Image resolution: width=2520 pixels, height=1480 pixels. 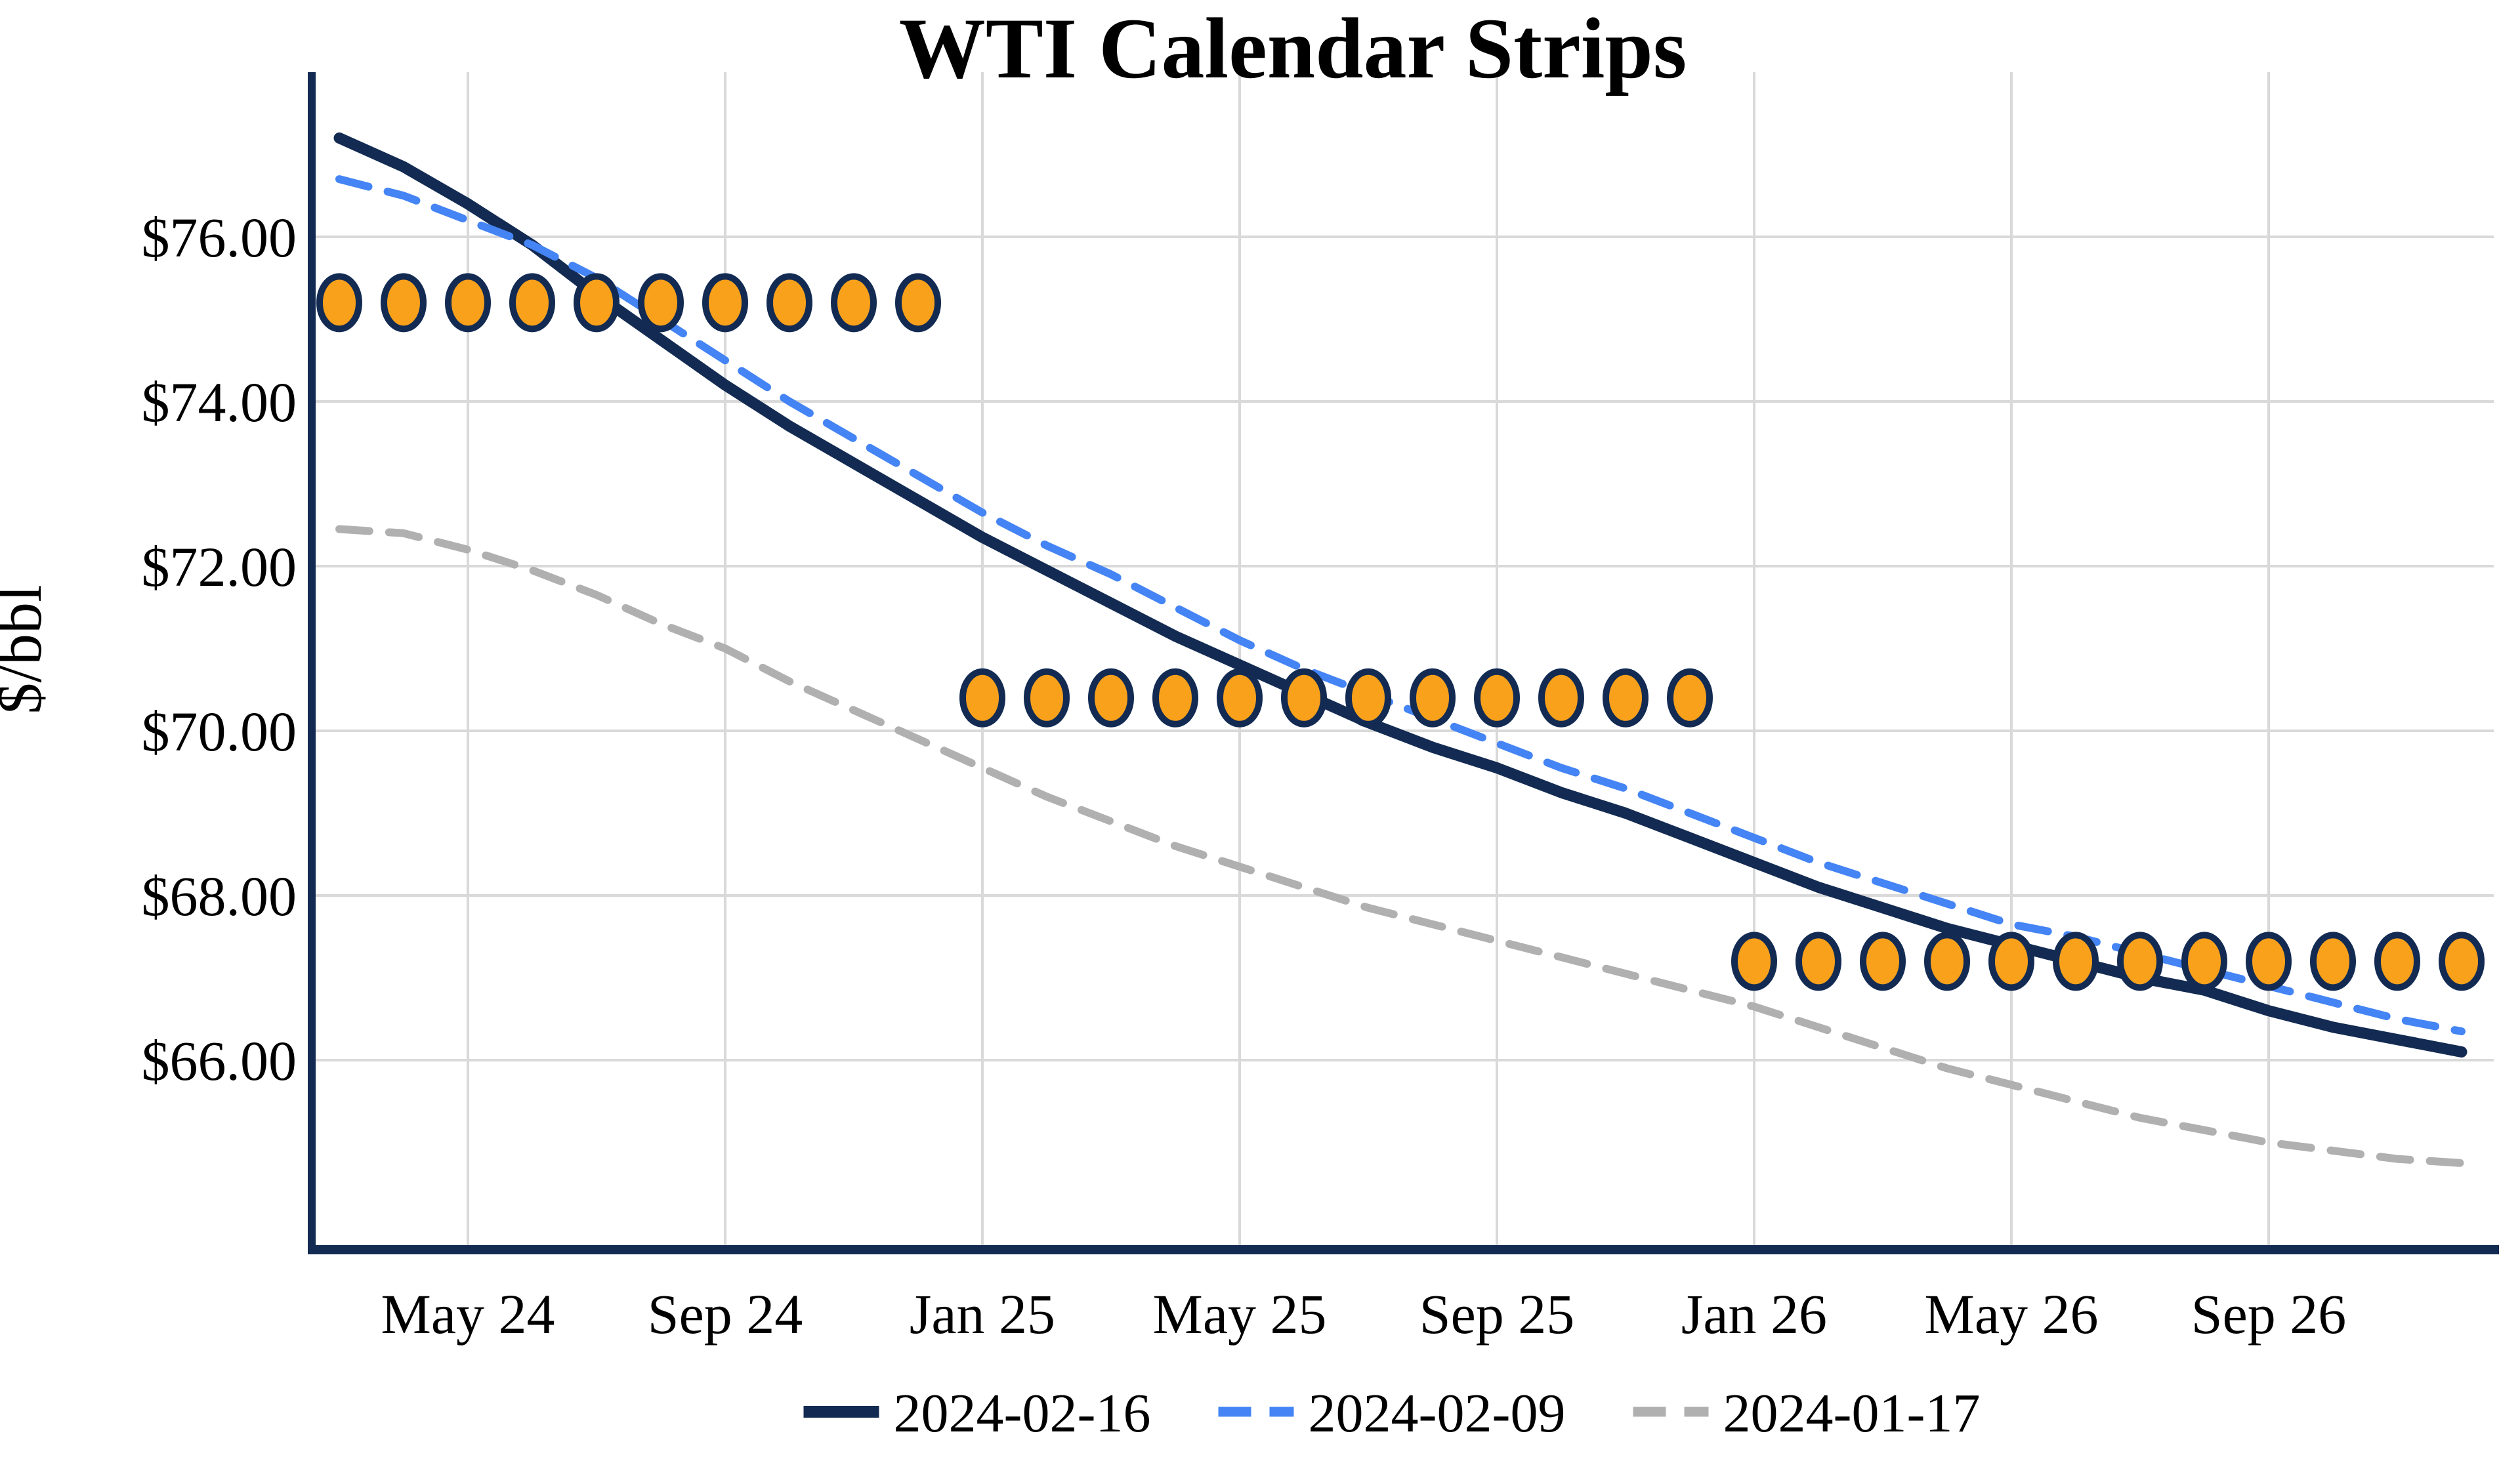 I want to click on y-tick-label: $70.00, so click(x=219, y=731).